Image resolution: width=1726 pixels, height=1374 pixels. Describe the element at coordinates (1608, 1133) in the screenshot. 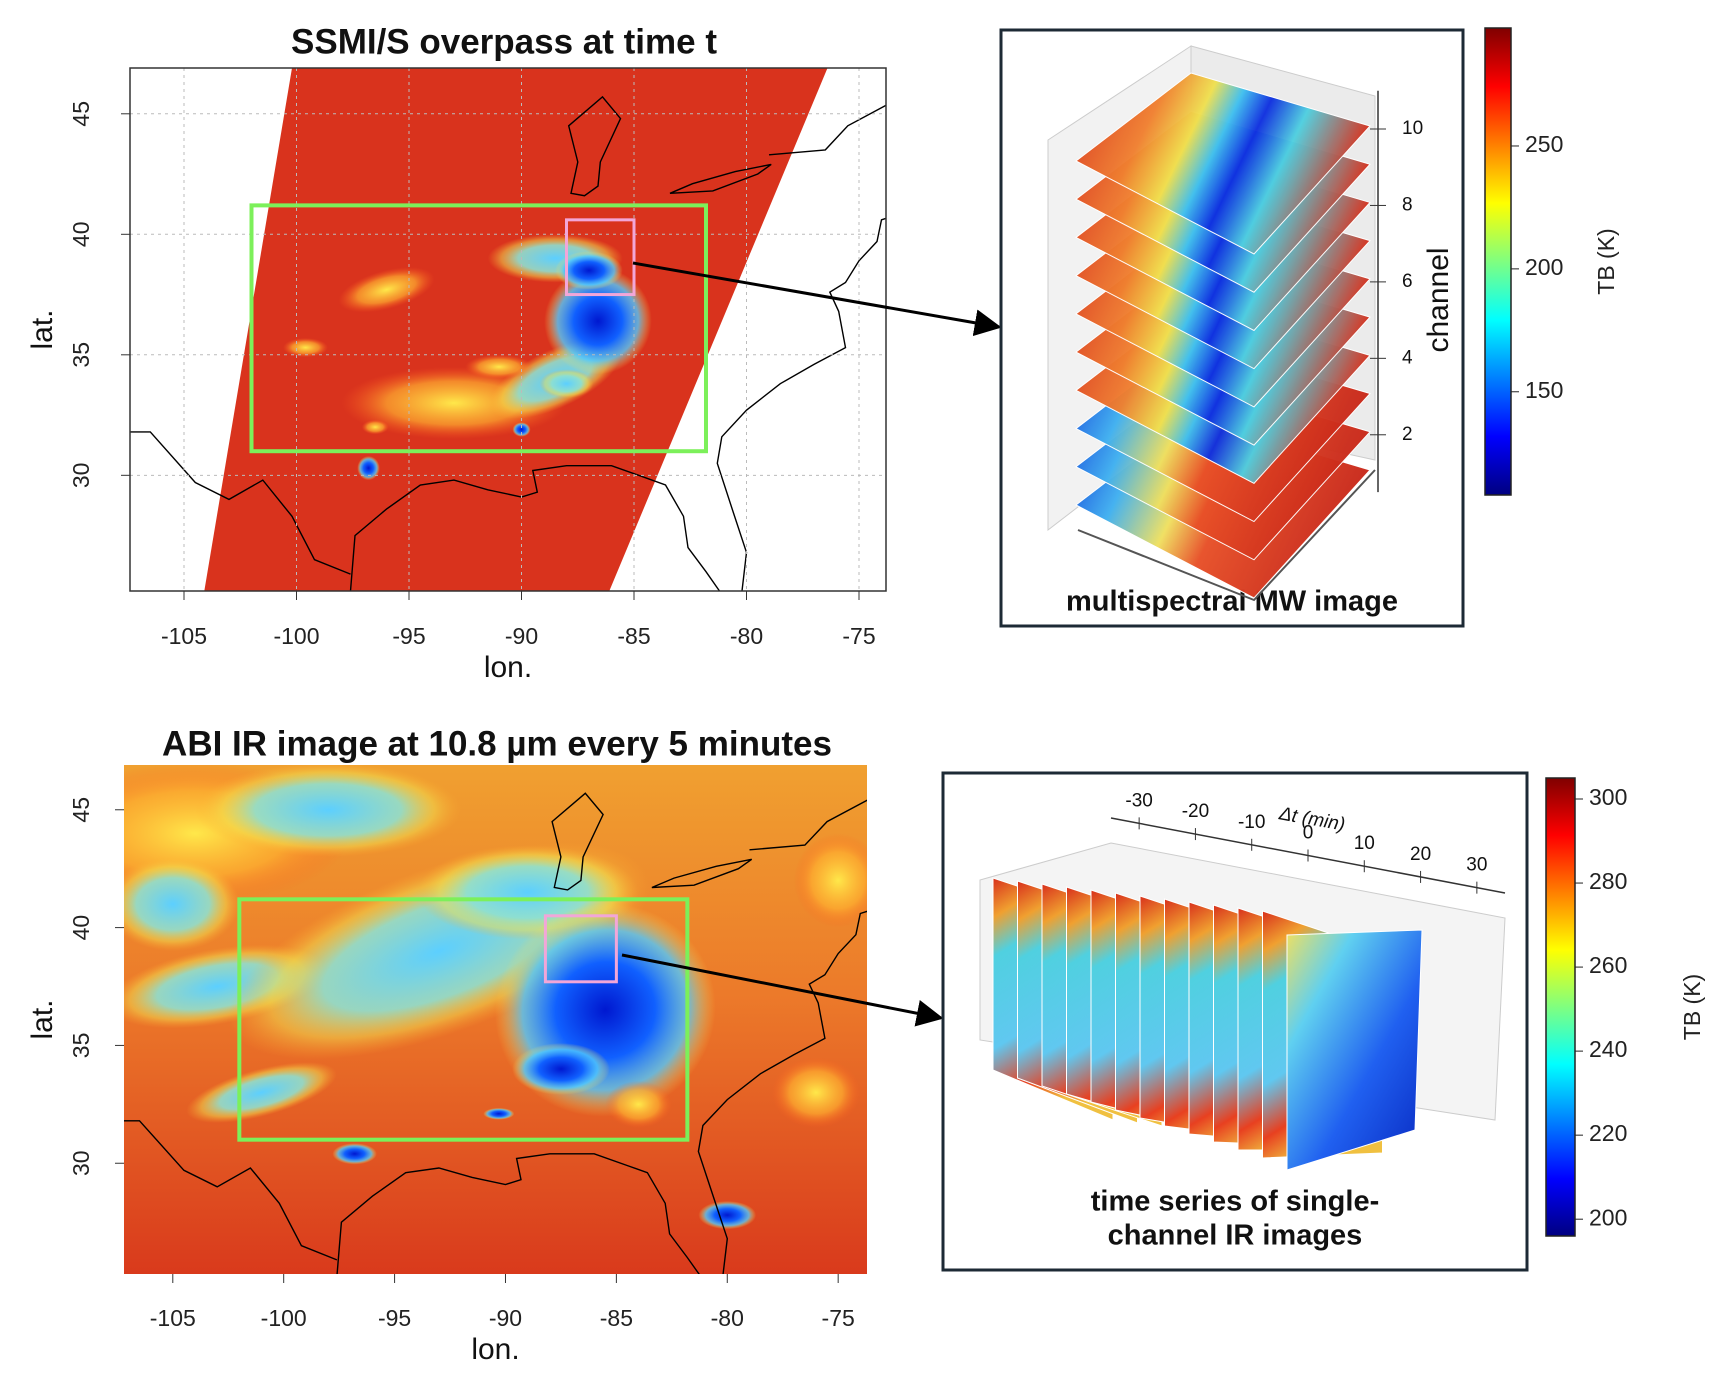

I see `colorbar-tick-label: 220` at that location.